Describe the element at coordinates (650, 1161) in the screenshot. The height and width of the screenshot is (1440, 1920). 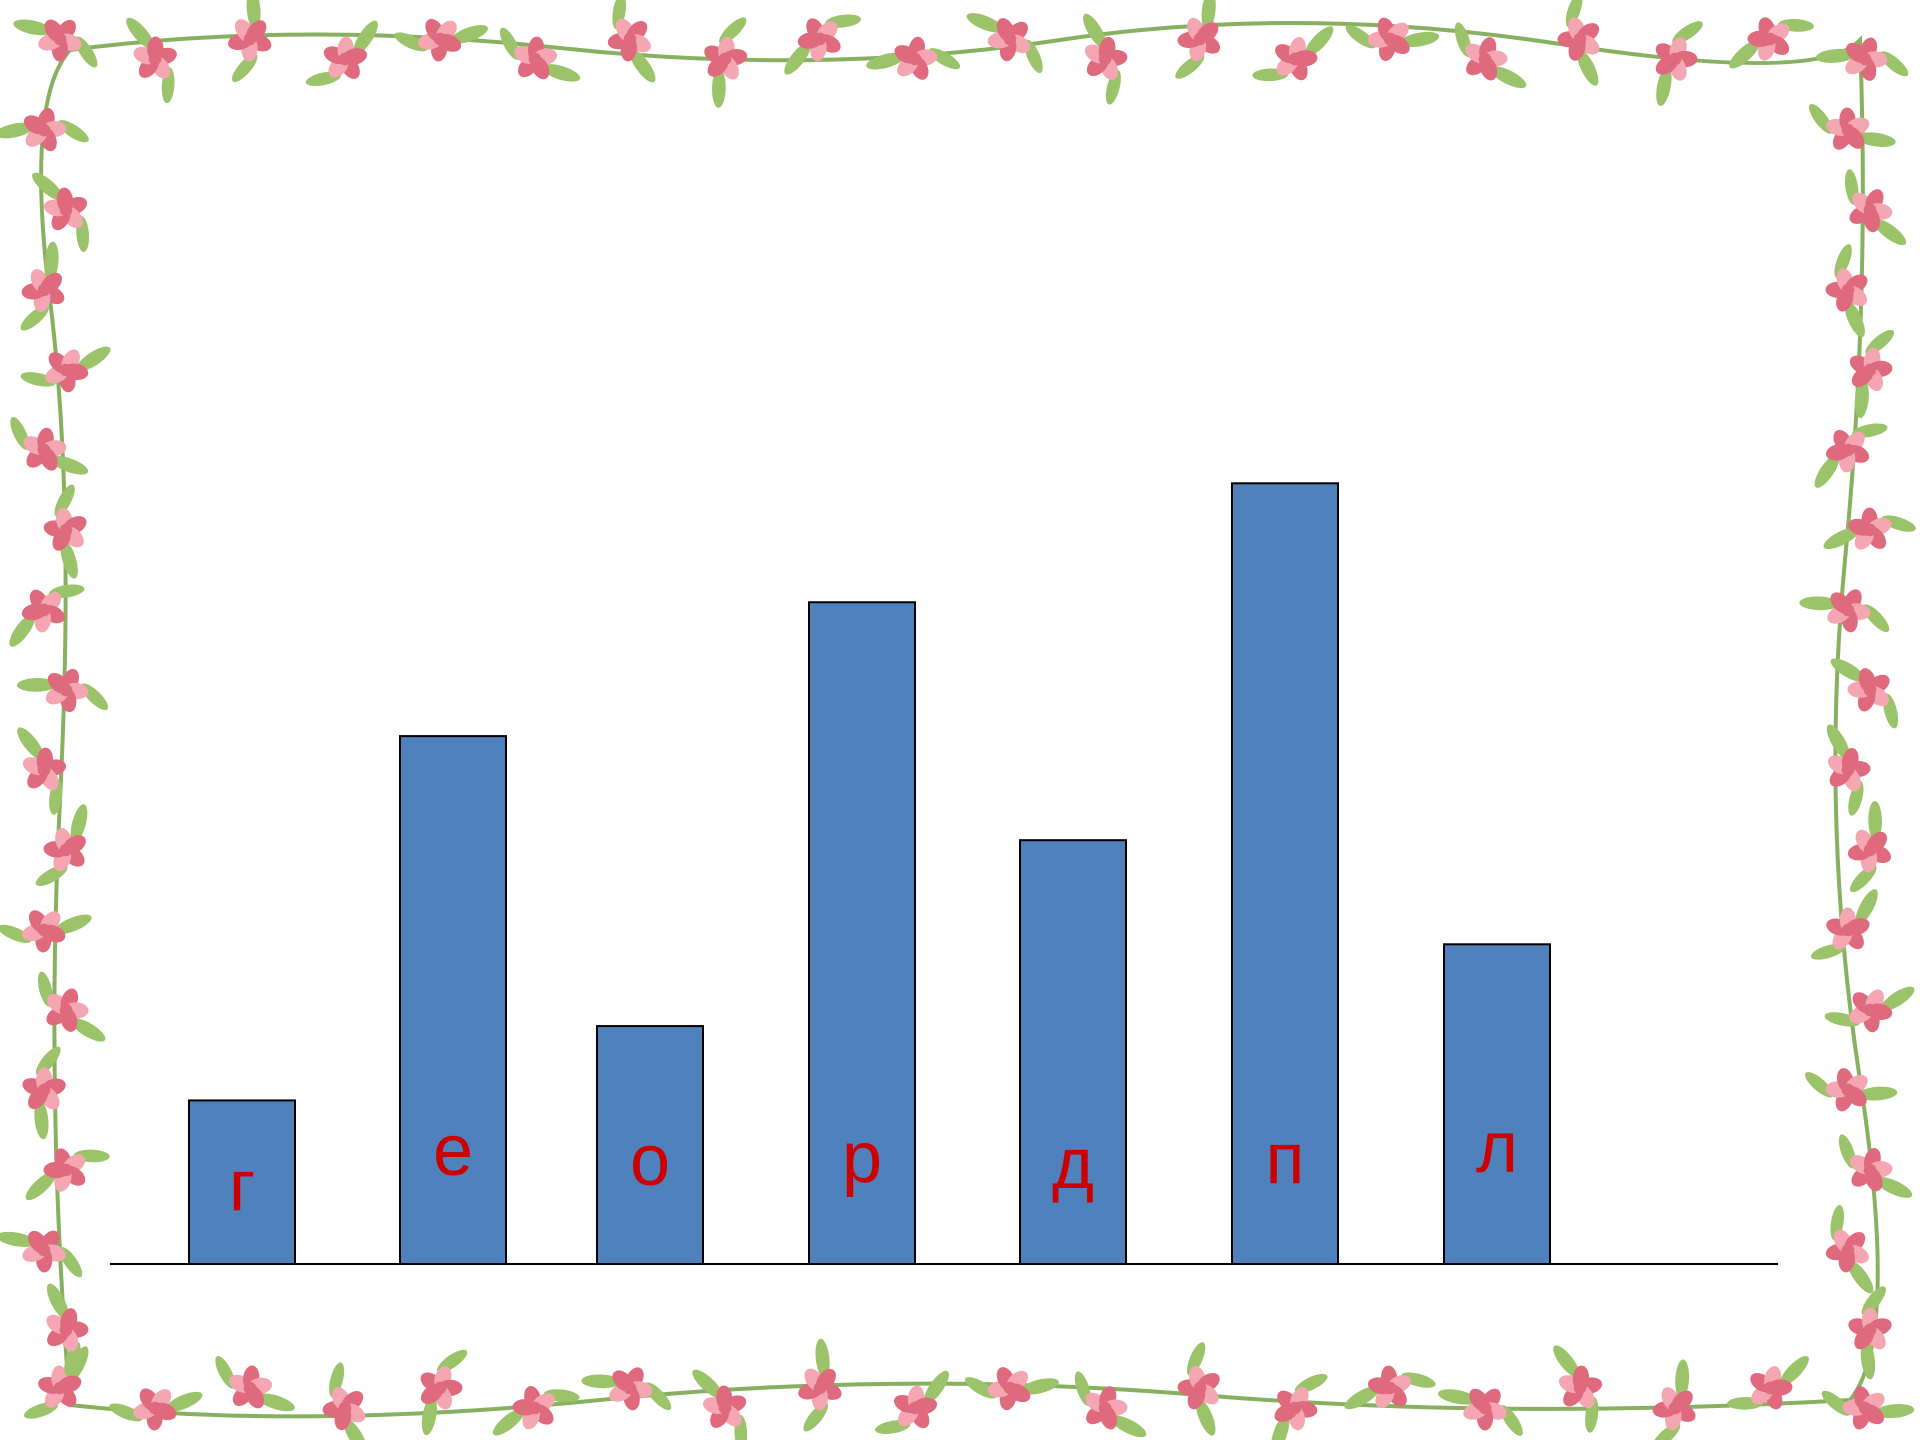
I see `bar-label-3: о` at that location.